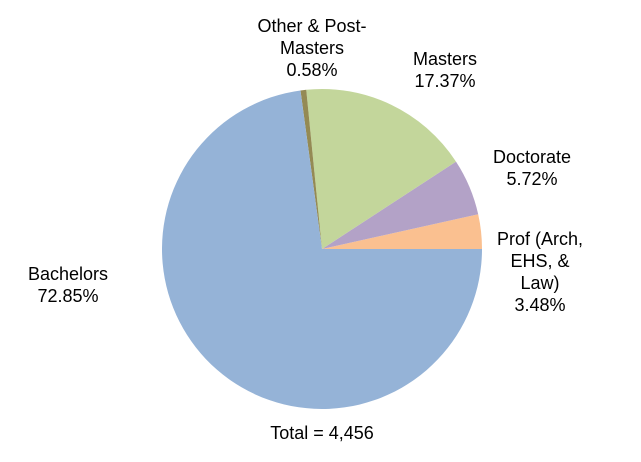  Describe the element at coordinates (532, 179) in the screenshot. I see `slice-value: 5.72%` at that location.